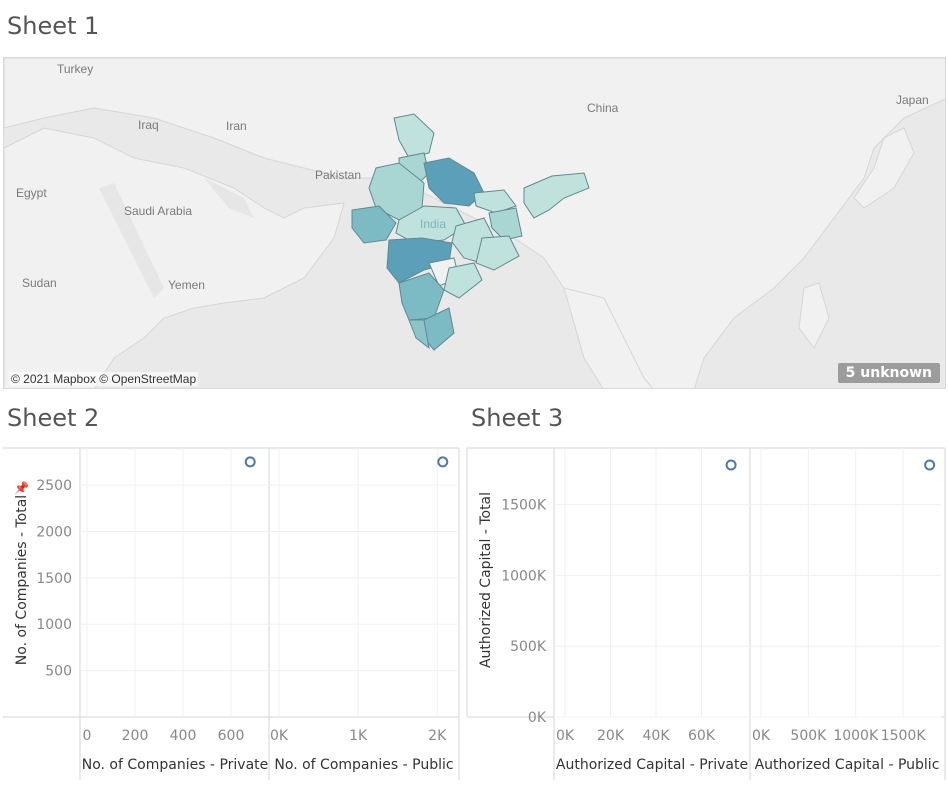 Image resolution: width=948 pixels, height=790 pixels. I want to click on x-axis-title-public: No. of Companies - Public, so click(363, 765).